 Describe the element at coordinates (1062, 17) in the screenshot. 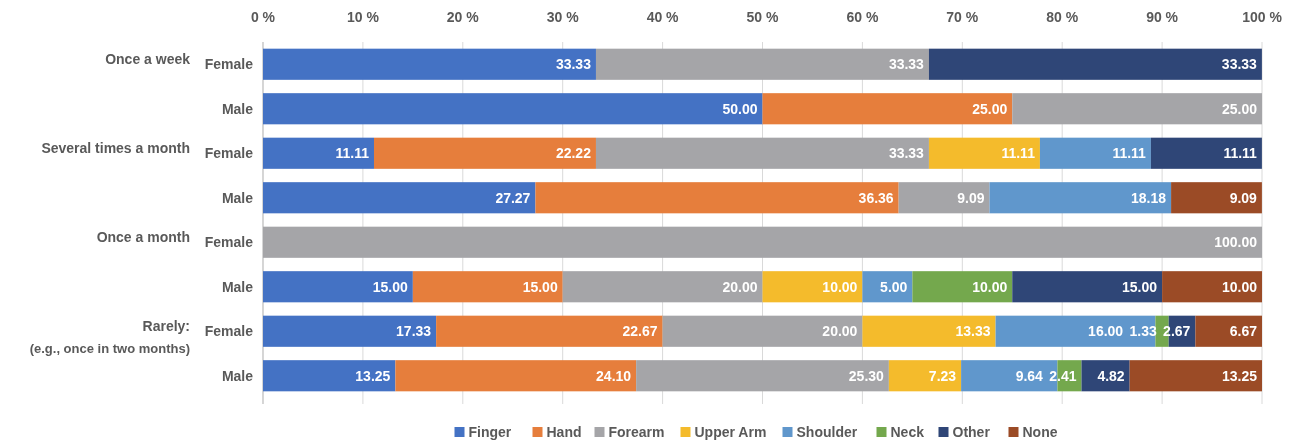

I see `x-tick-label: 80 %` at that location.